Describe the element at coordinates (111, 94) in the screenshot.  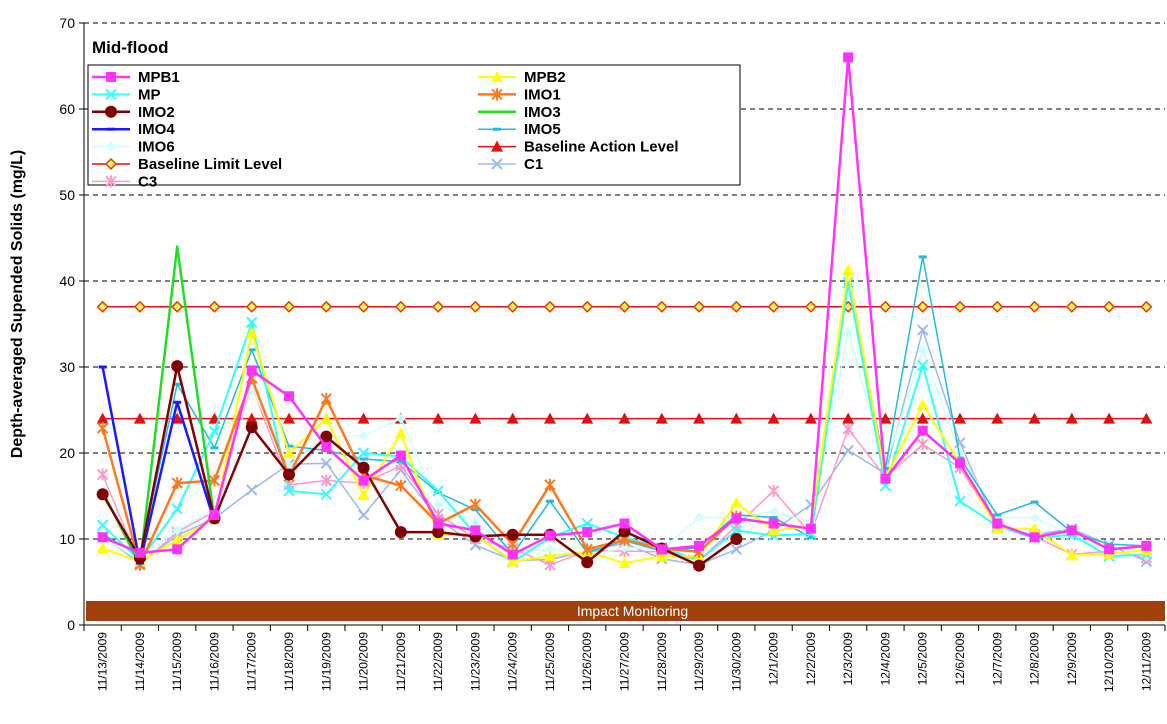
I see `legend-marker-mp` at that location.